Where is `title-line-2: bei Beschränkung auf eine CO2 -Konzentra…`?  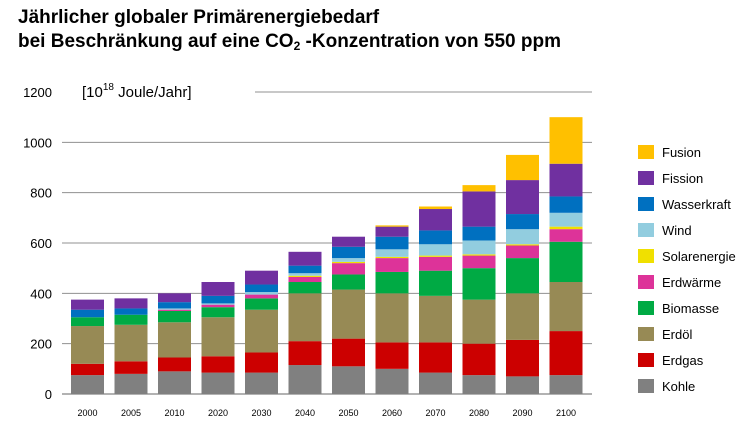 title-line-2: bei Beschränkung auf eine CO2 -Konzentra… is located at coordinates (289, 44).